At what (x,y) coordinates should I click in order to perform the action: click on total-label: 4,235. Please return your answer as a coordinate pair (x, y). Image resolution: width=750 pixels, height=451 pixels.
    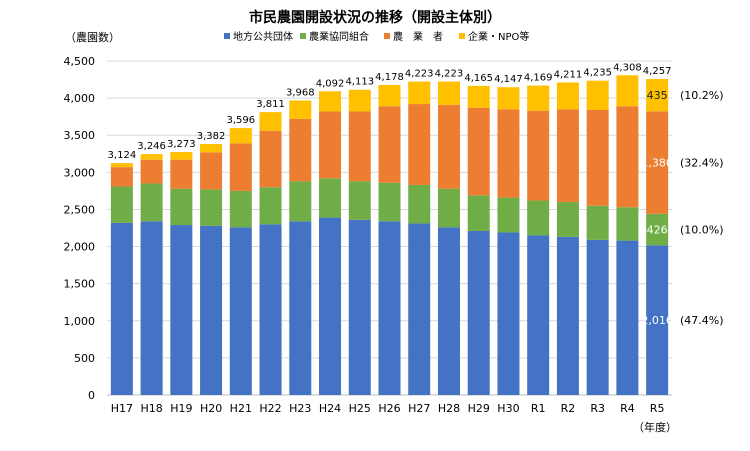
    Looking at the image, I should click on (597, 73).